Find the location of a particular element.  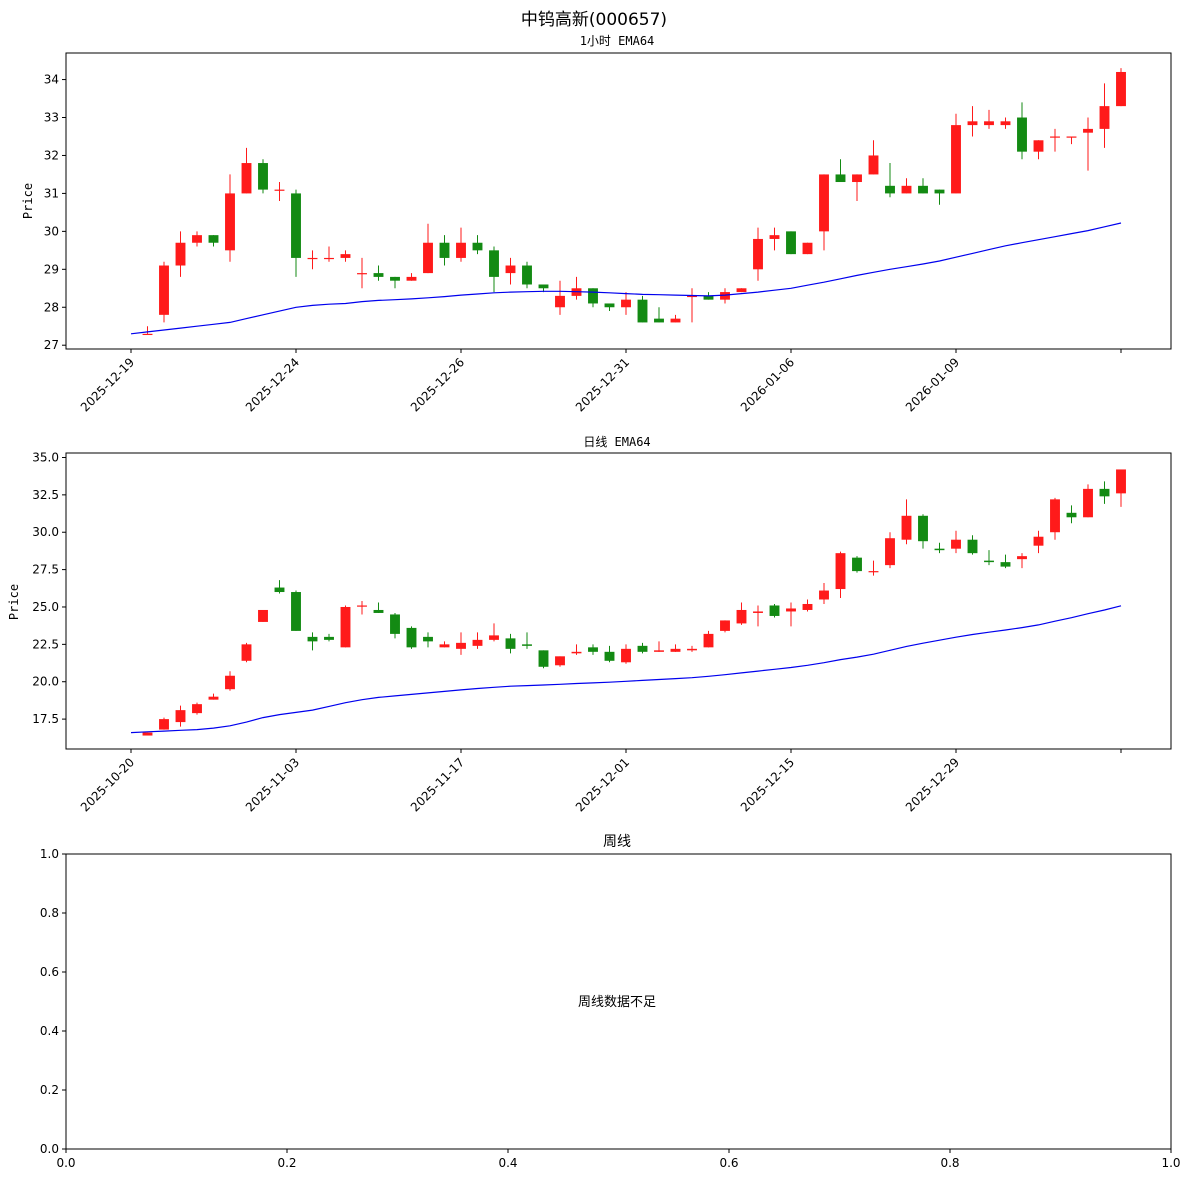

daily-xtick-label: 2025-12-29 is located at coordinates (932, 784).